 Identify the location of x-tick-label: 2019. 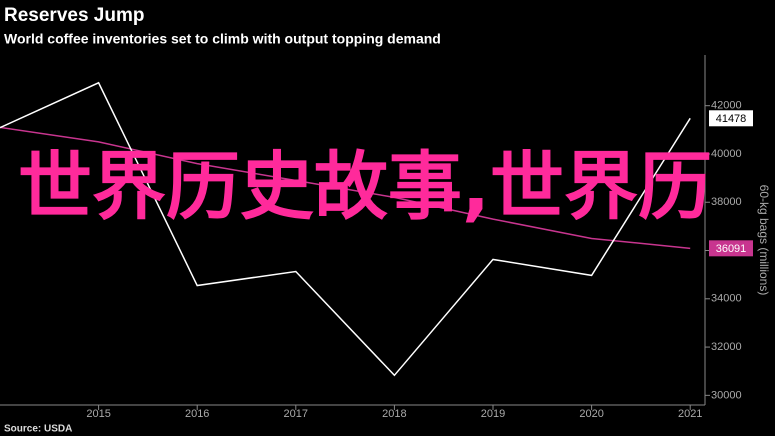
(493, 414).